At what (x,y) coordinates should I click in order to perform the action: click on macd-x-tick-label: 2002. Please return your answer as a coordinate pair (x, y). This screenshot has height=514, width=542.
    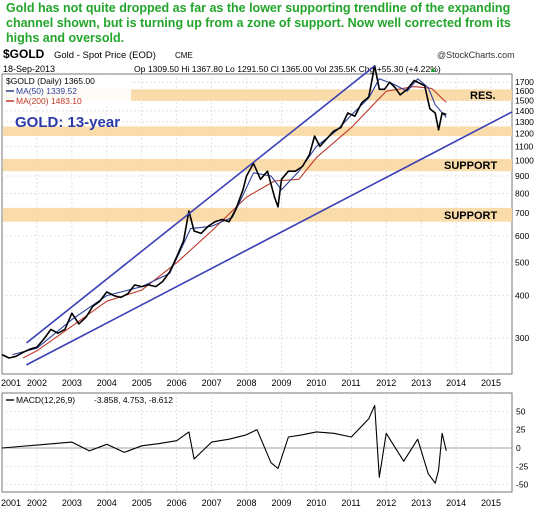
    Looking at the image, I should click on (37, 503).